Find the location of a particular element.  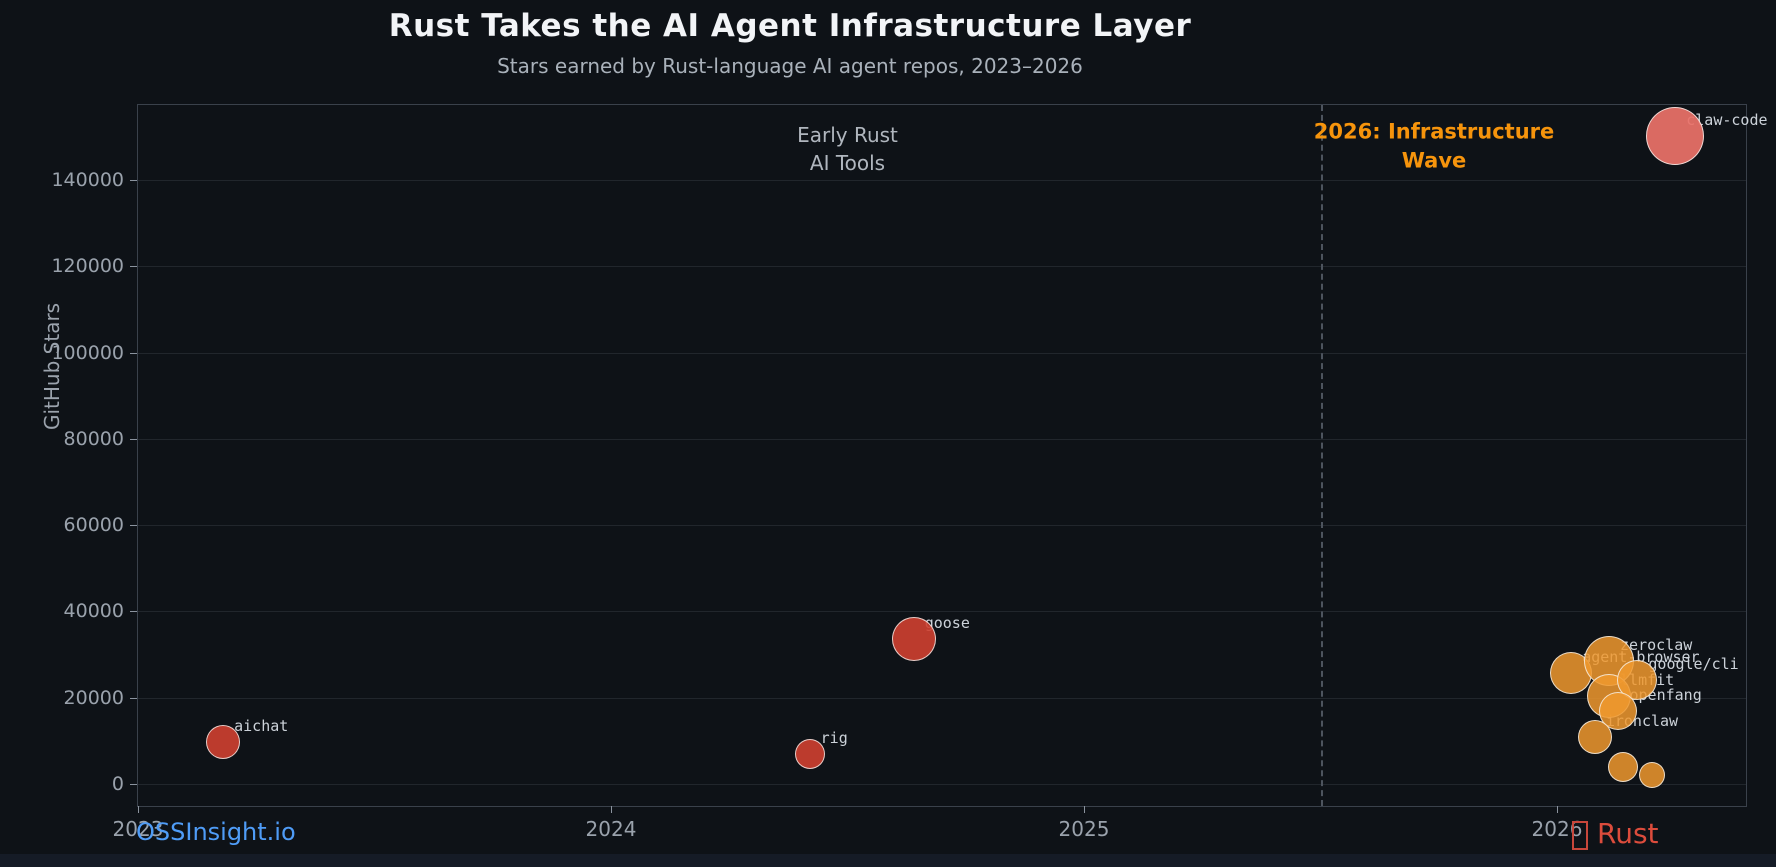

annotation-early-rust: Early Rust AI Tools is located at coordinates (847, 149).